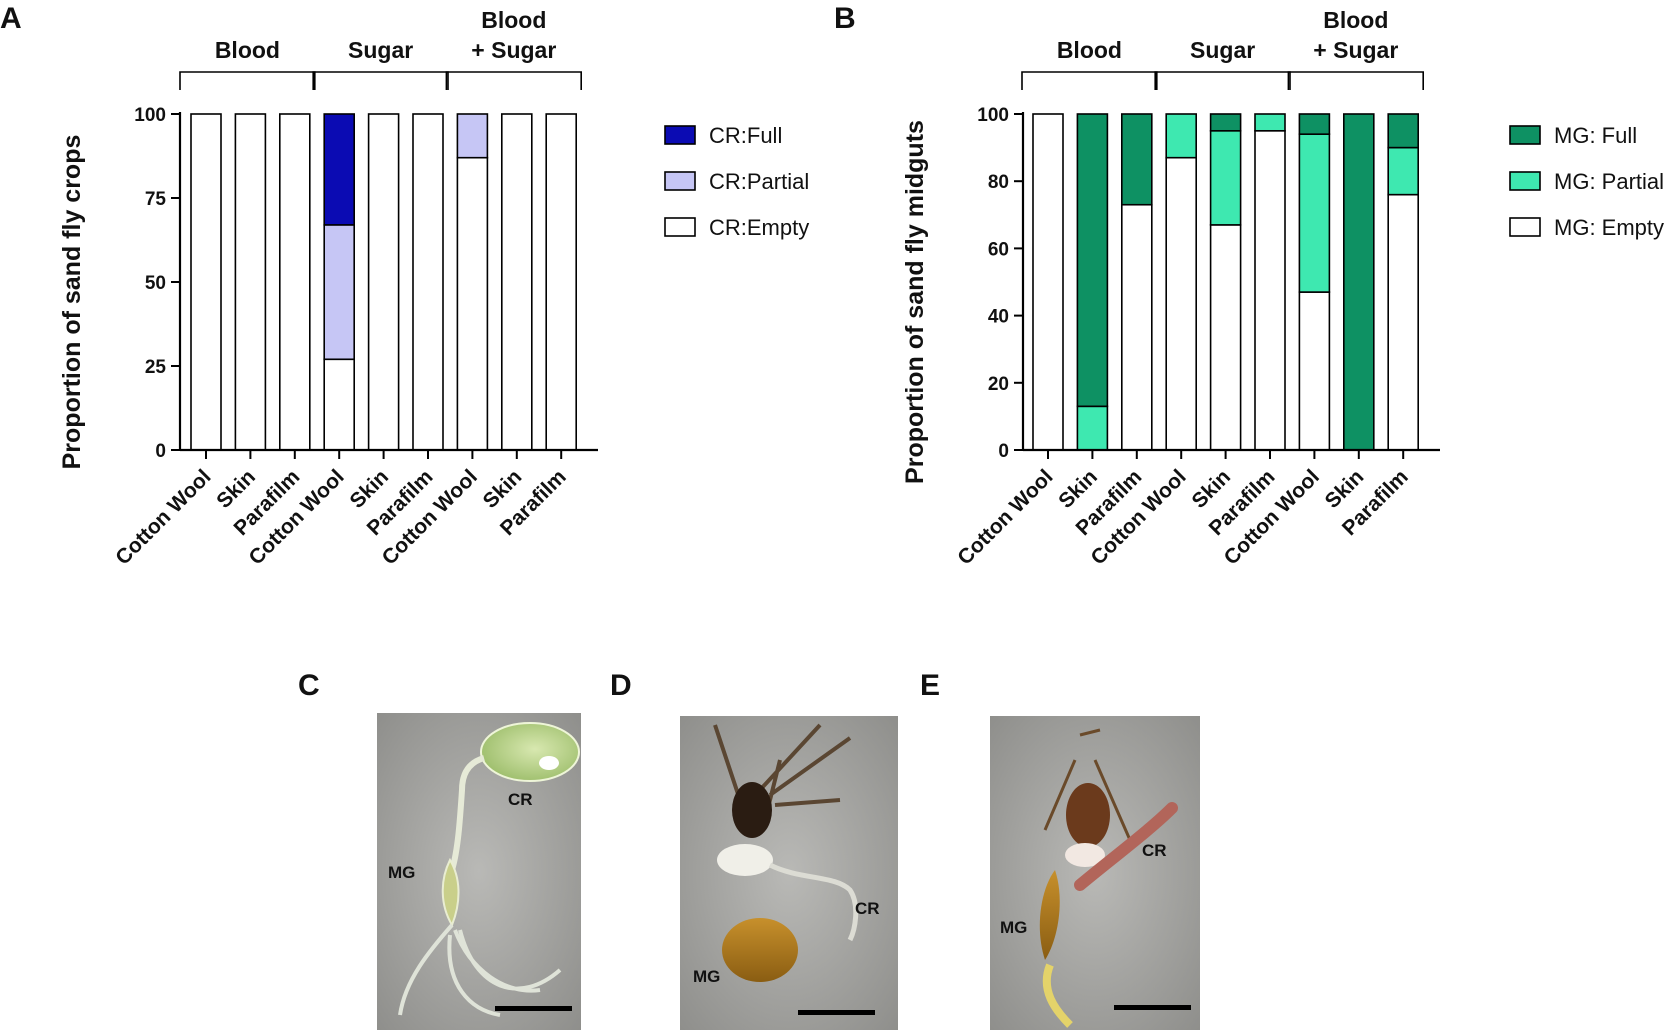  Describe the element at coordinates (467, 813) in the screenshot. I see `micrograph-c-duct` at that location.